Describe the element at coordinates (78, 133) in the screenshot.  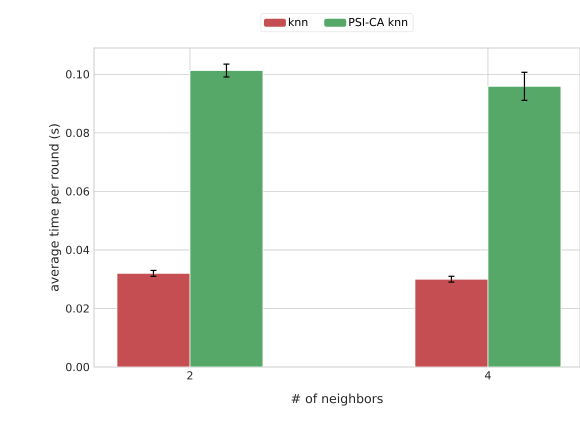
I see `y-tick-label: 0.08` at that location.